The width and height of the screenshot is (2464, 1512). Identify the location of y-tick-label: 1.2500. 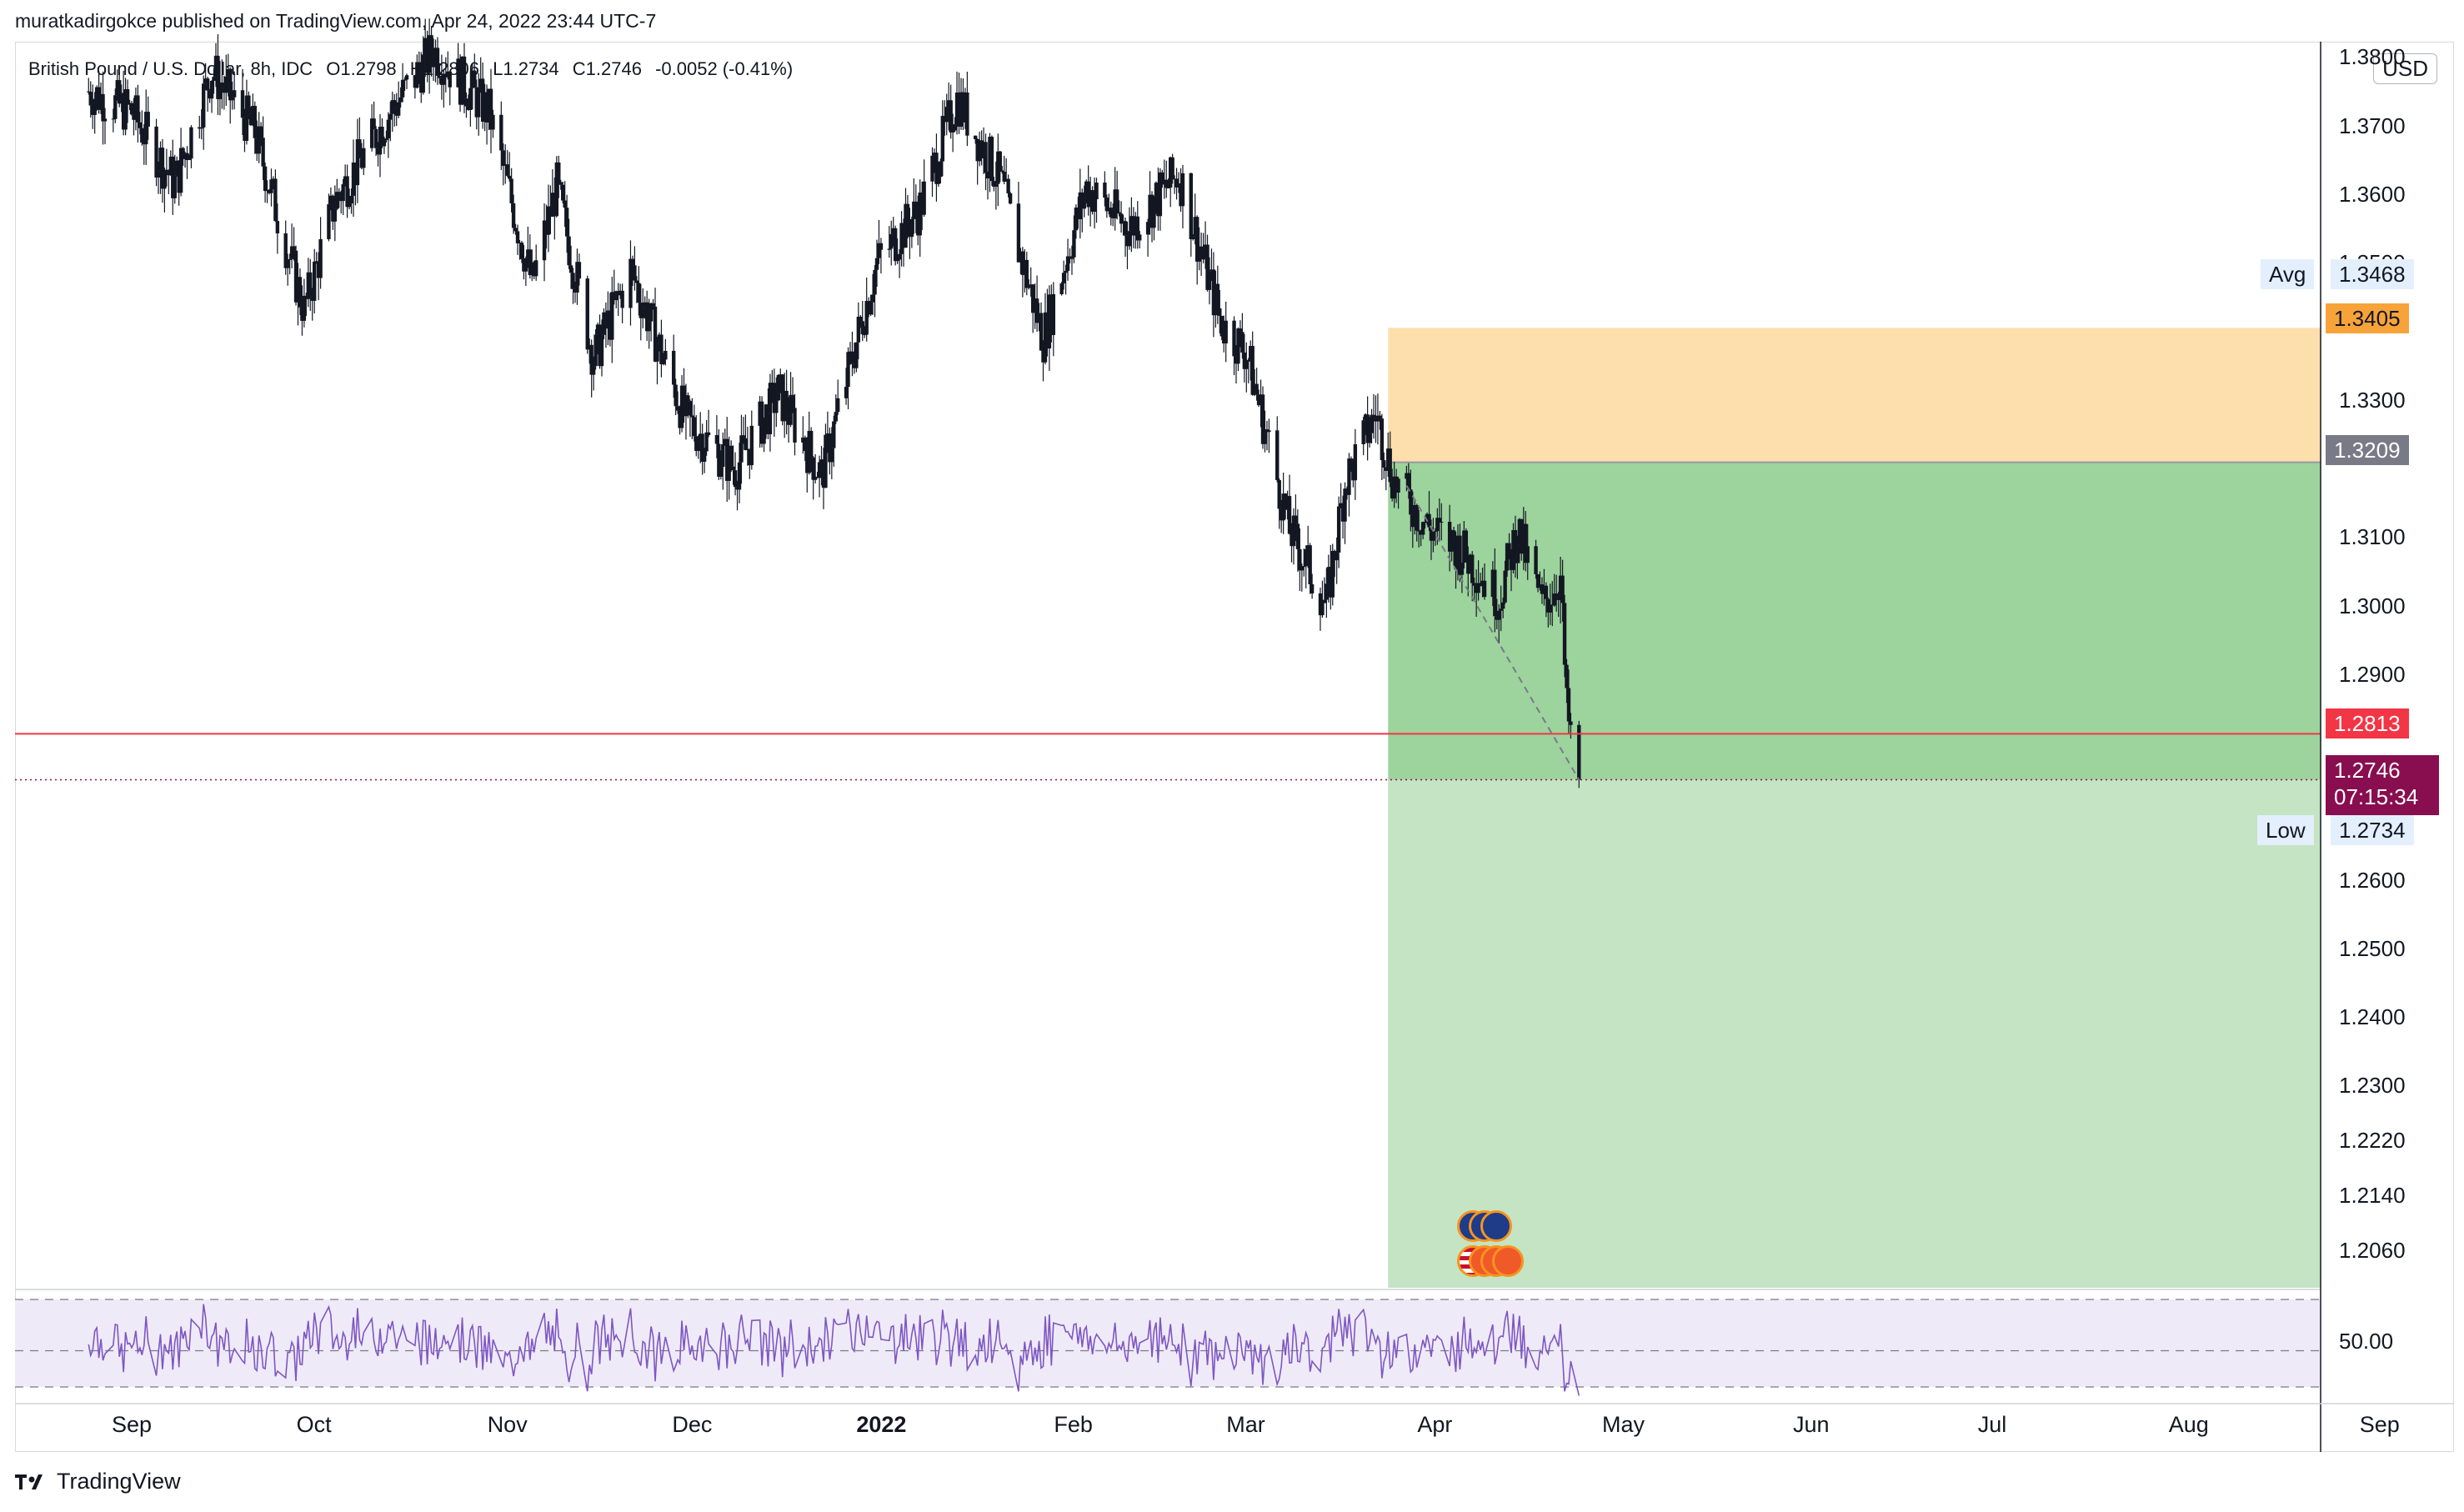
(2372, 948).